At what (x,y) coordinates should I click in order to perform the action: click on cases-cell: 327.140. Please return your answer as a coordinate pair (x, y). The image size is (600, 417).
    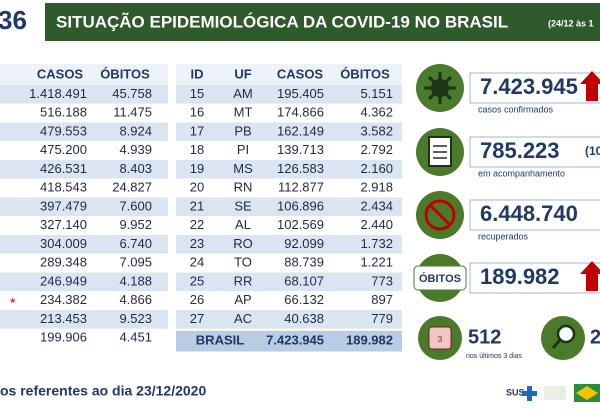
    Looking at the image, I should click on (63, 224).